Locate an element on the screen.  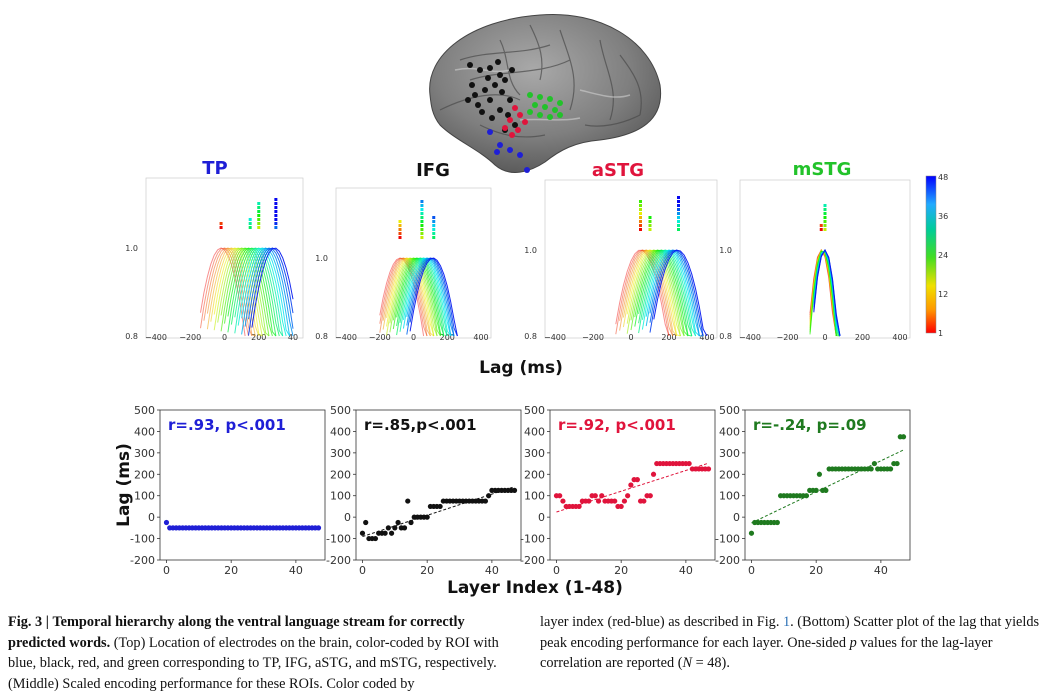
encoding-panel-aSTG: 1.0 0.8 −400 −200 0 200 400 is located at coordinates (621, 260).